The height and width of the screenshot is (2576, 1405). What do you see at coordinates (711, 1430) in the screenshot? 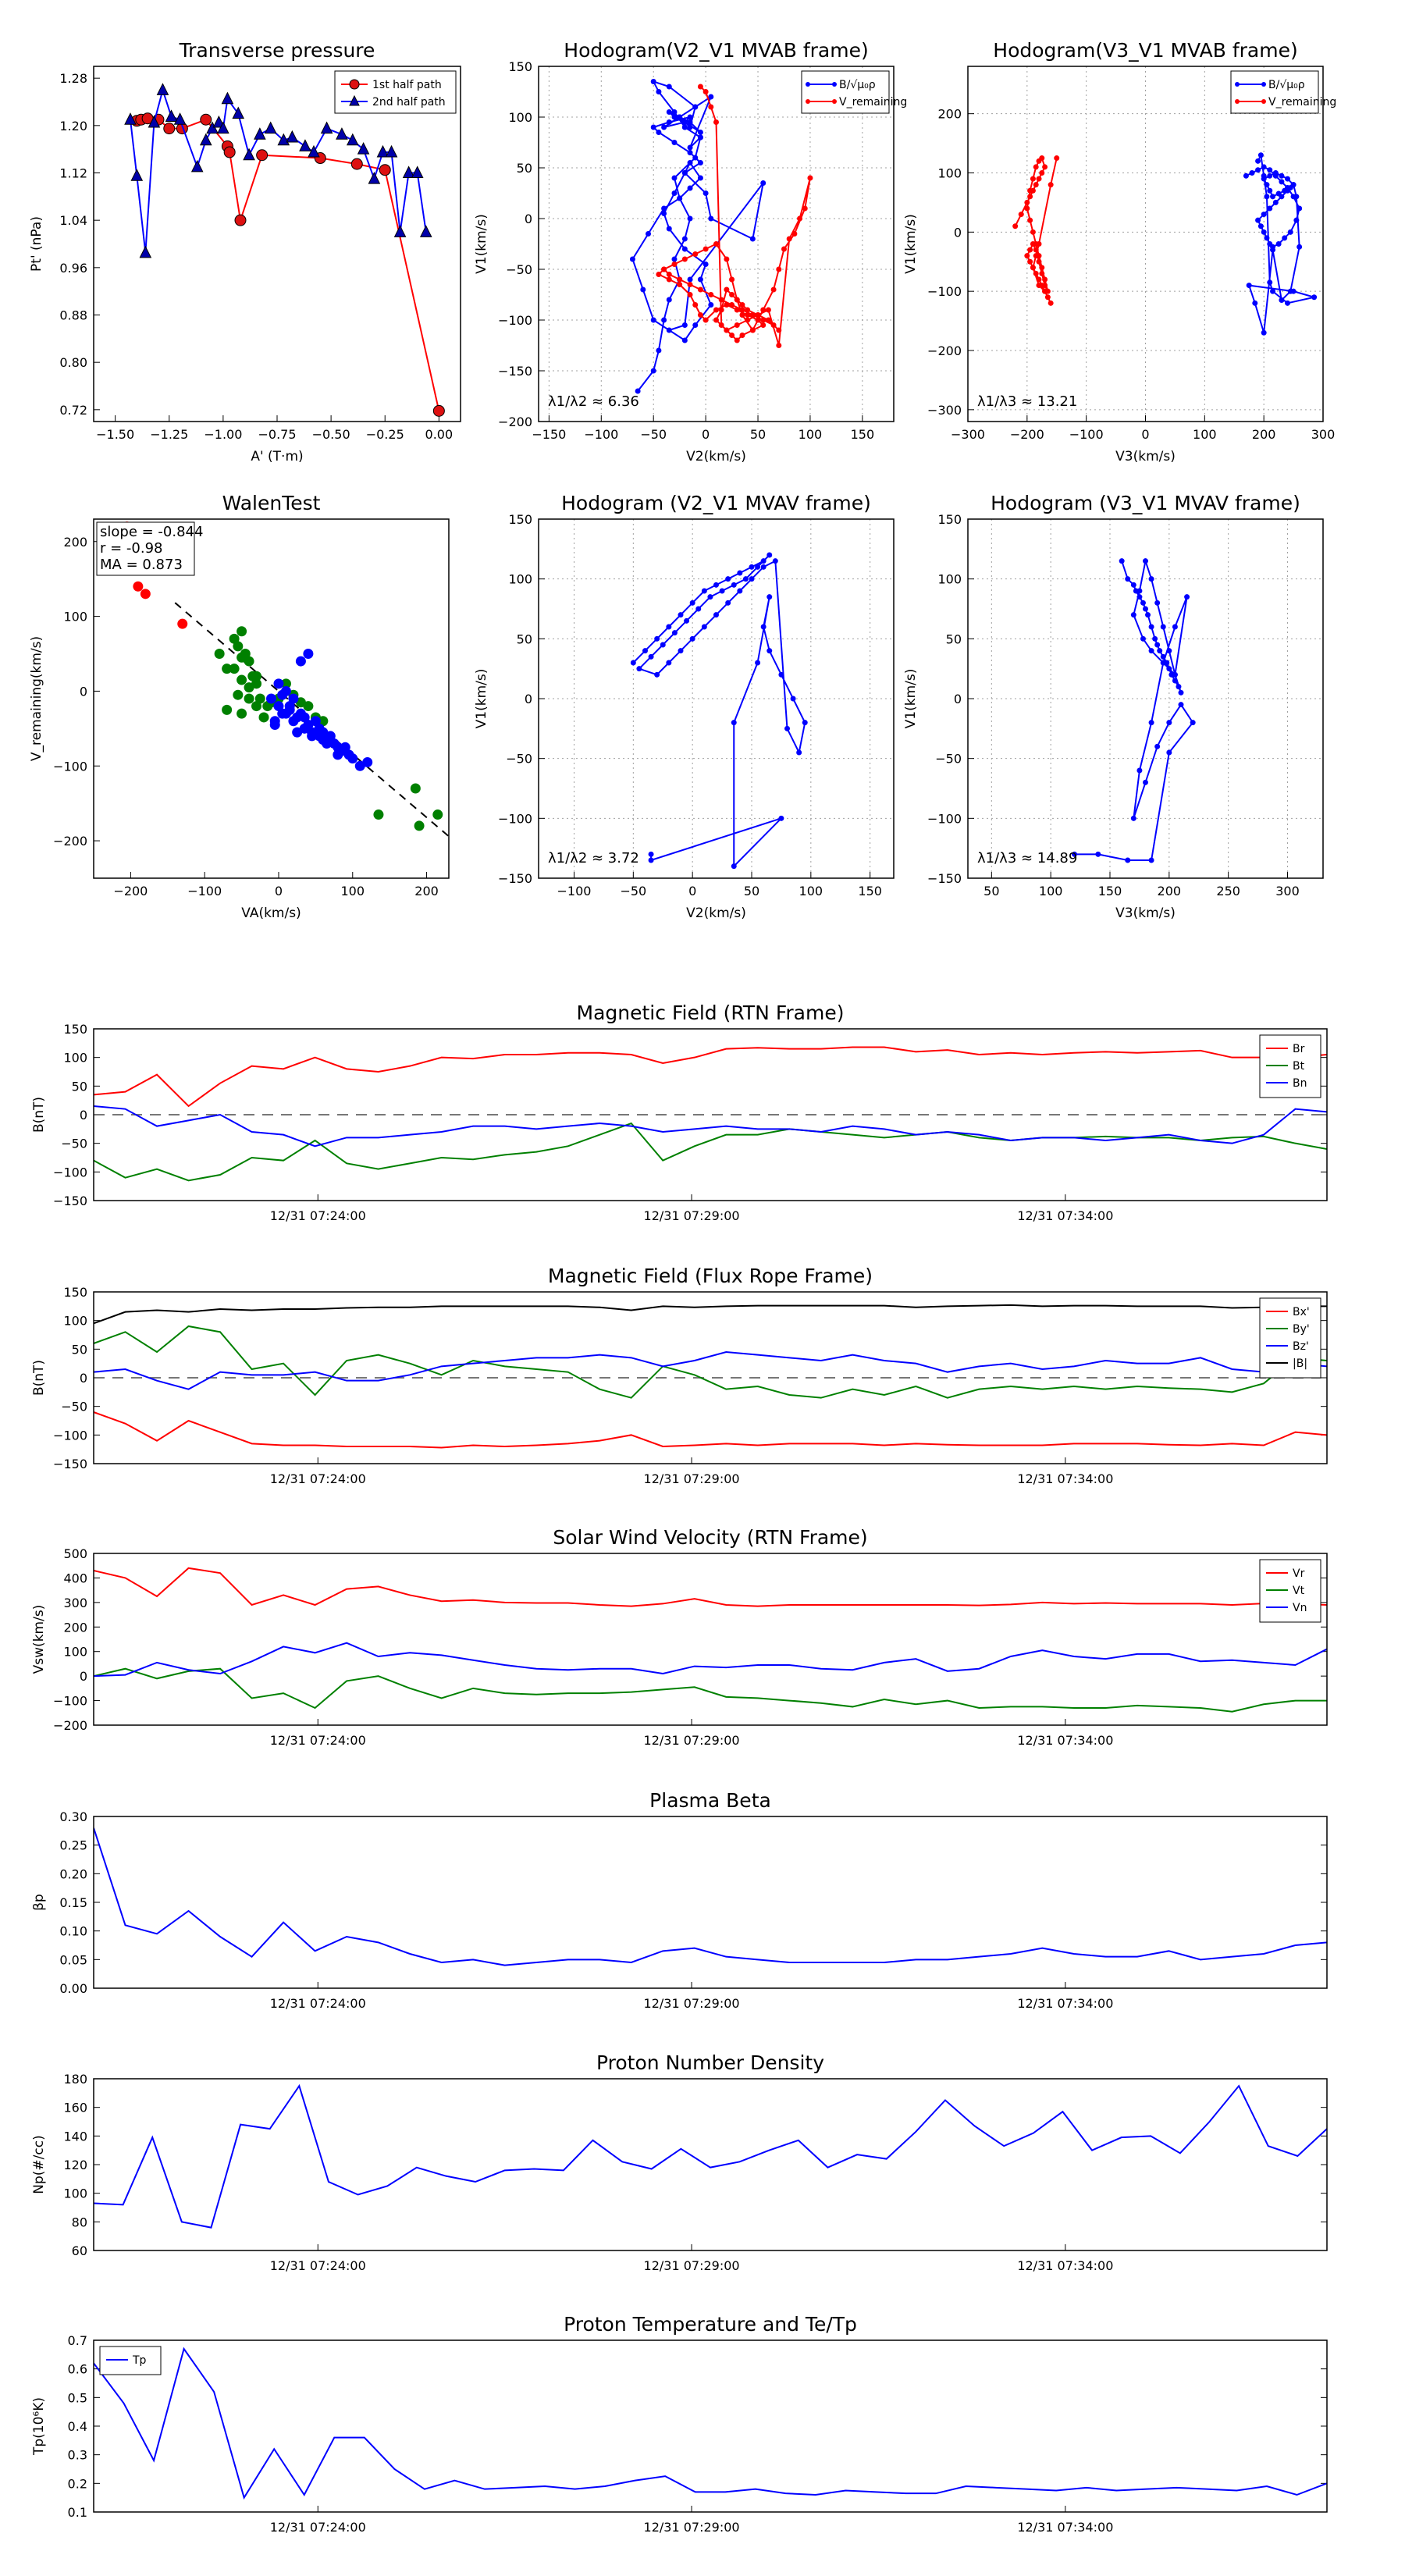
I see `series-line-Bx'` at bounding box center [711, 1430].